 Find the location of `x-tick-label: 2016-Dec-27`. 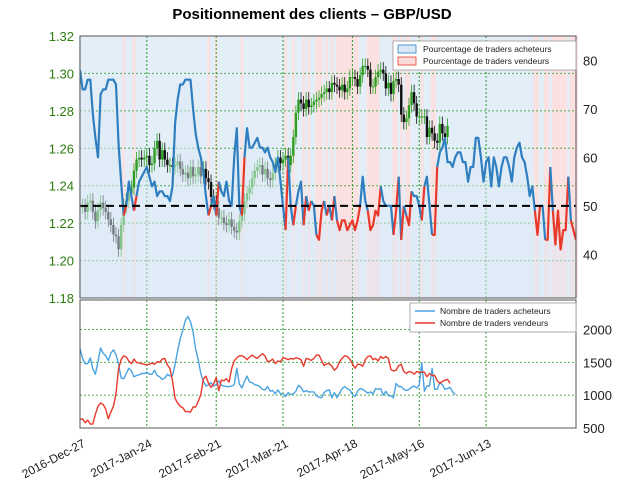

x-tick-label: 2016-Dec-27 is located at coordinates (54, 458).